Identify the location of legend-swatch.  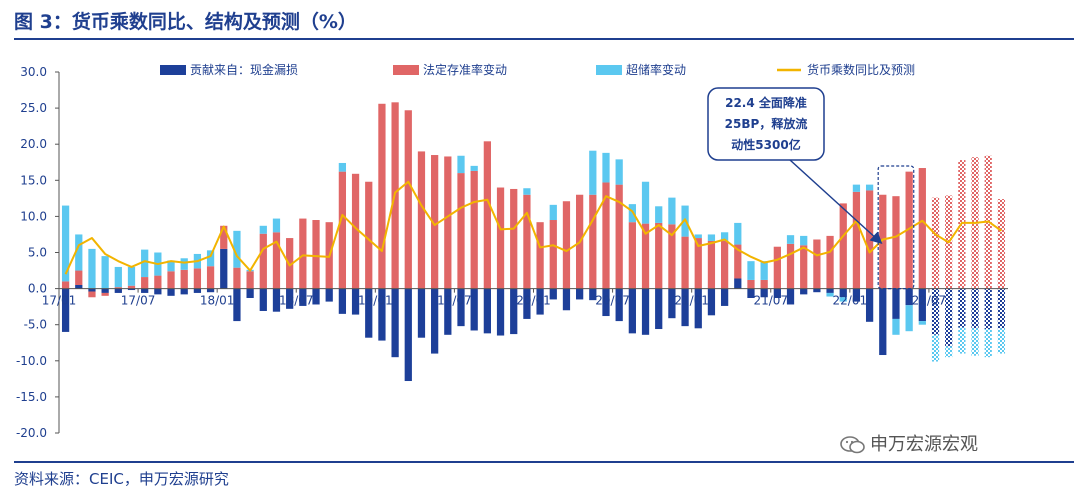
(173, 70).